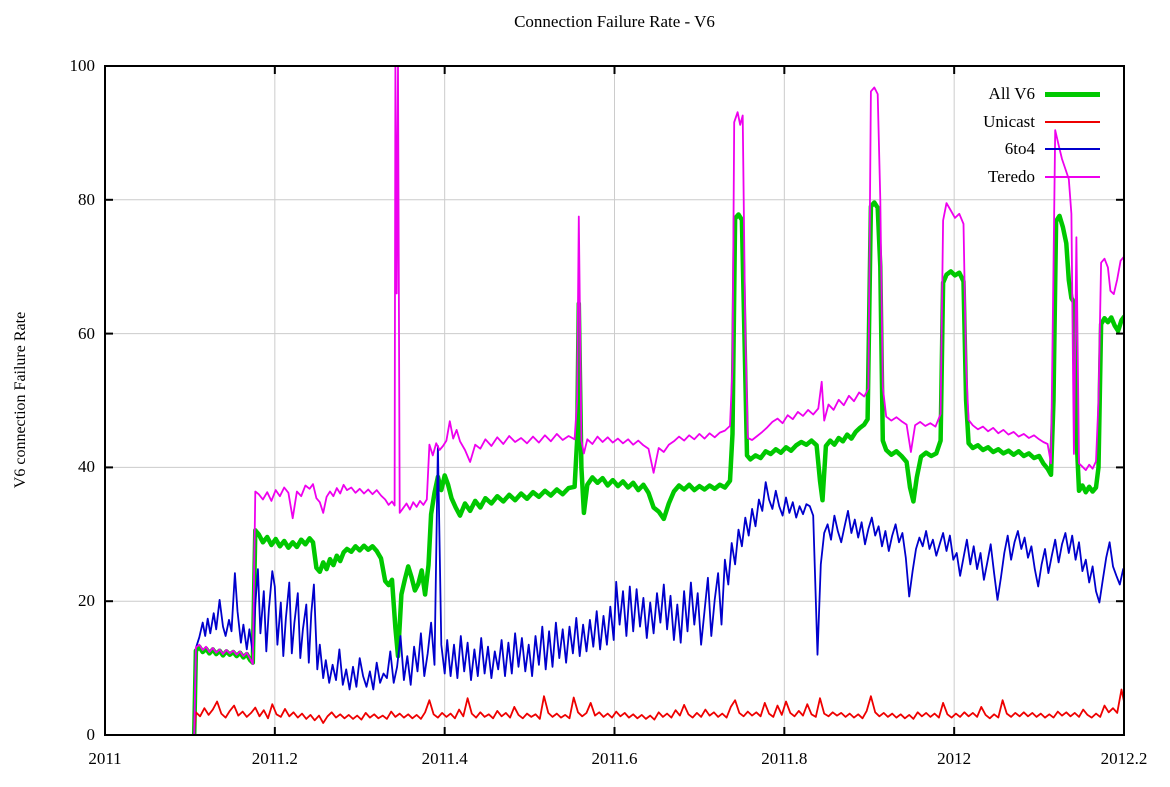  What do you see at coordinates (274, 758) in the screenshot?
I see `x-tick-label: 2011.2` at bounding box center [274, 758].